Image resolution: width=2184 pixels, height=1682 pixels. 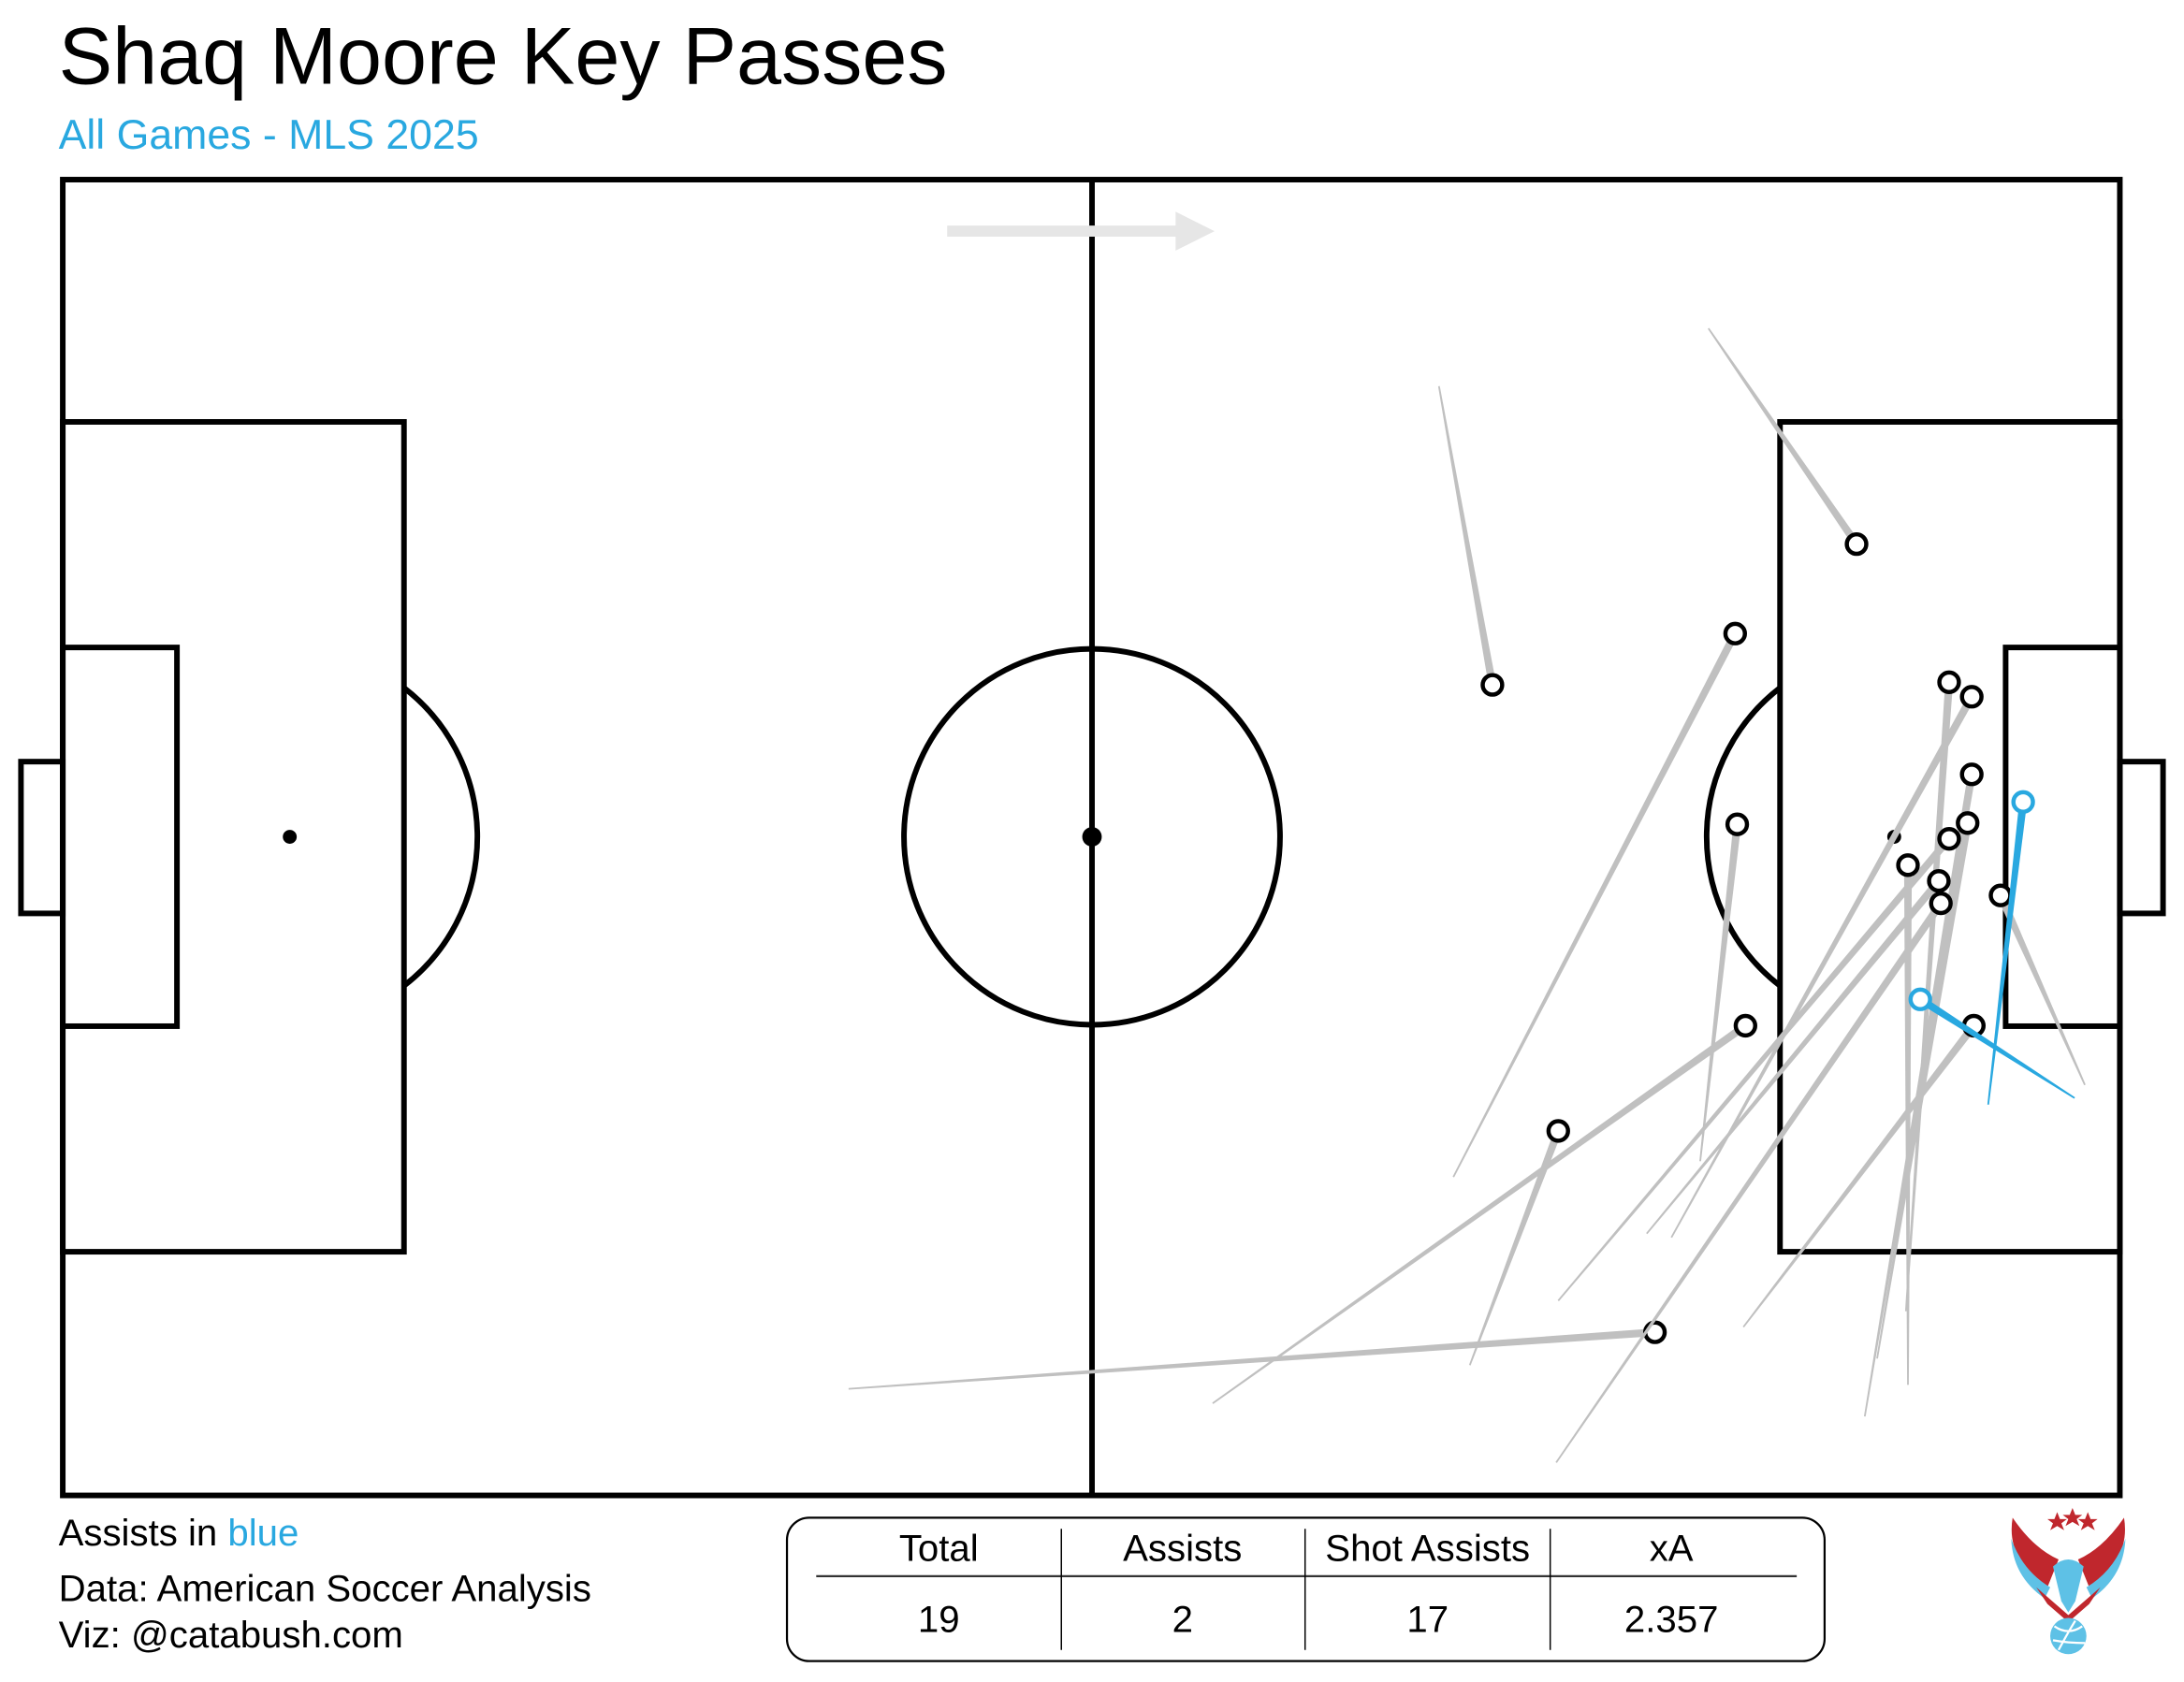 What do you see at coordinates (939, 1549) in the screenshot?
I see `header-total: Total` at bounding box center [939, 1549].